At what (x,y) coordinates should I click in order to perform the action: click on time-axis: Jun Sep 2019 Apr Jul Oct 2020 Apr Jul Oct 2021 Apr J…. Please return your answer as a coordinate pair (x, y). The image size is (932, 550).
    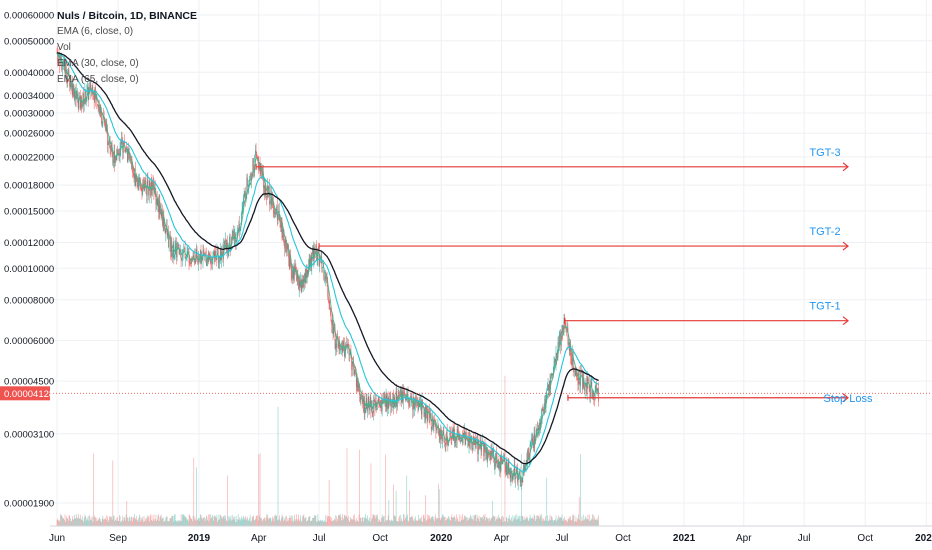
    Looking at the image, I should click on (490, 534).